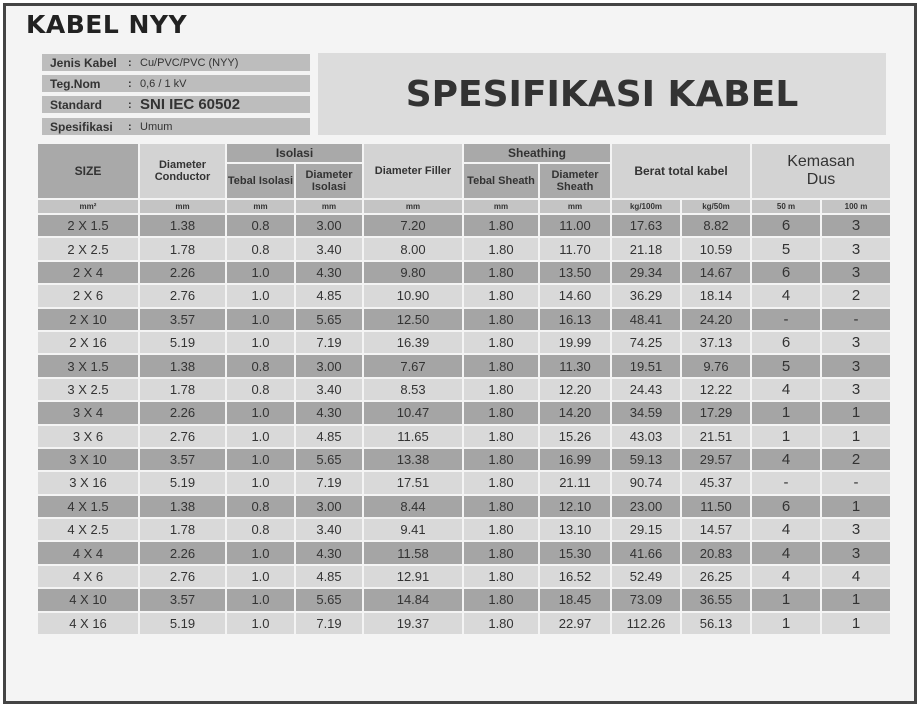 This screenshot has width=924, height=711. What do you see at coordinates (716, 206) in the screenshot?
I see `unit-label: kg/50m` at bounding box center [716, 206].